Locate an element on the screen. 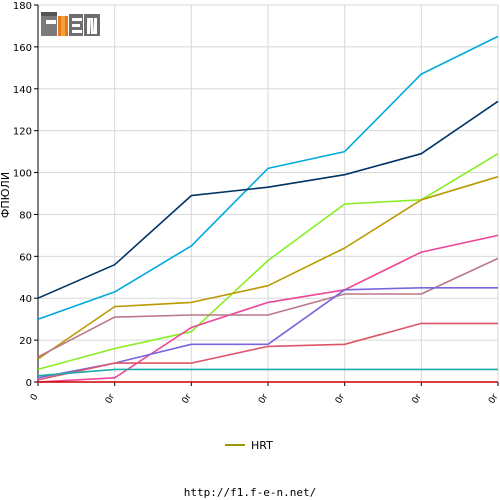 Image resolution: width=500 pixels, height=500 pixels. y-tick-label: 80 is located at coordinates (25, 215).